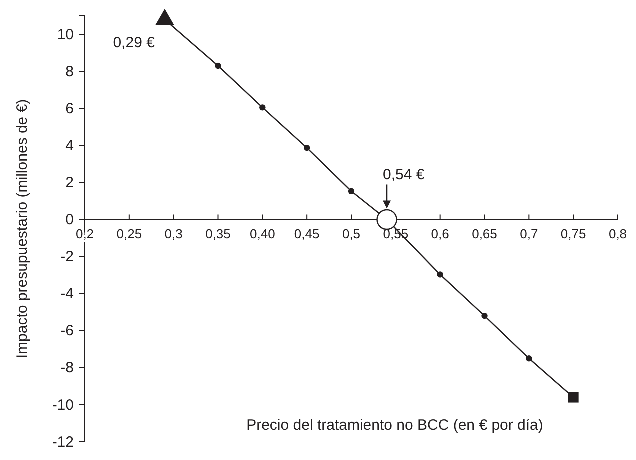  I want to click on y-tick-label: -4, so click(67, 294).